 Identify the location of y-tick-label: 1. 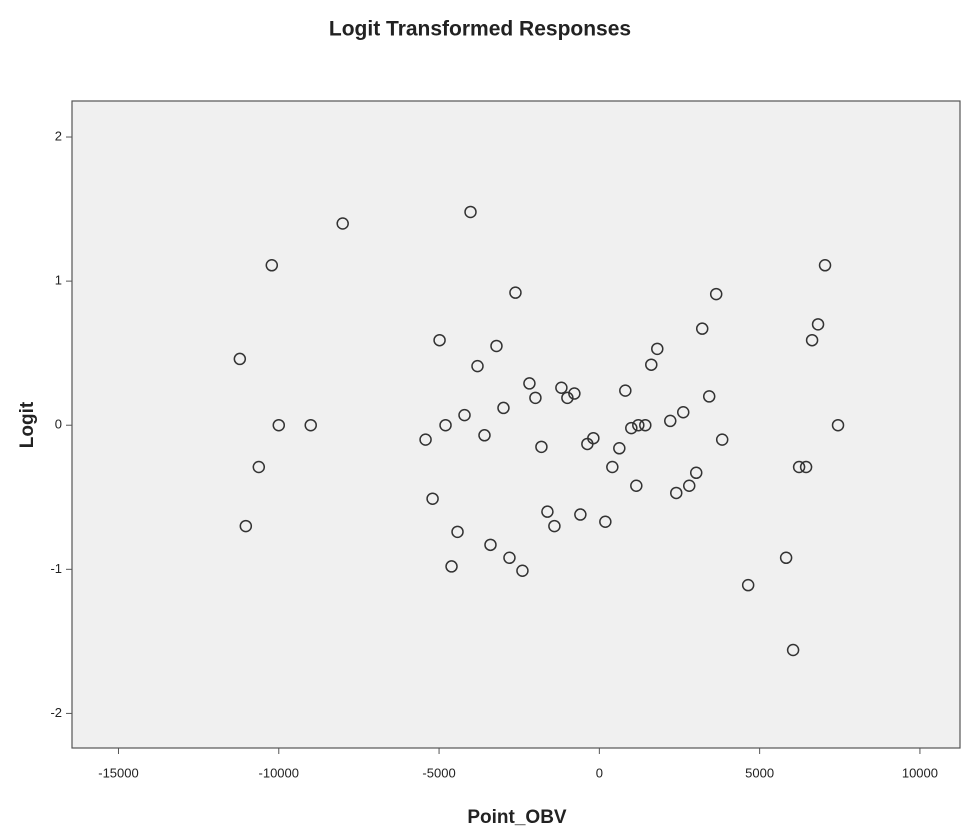
(58, 280).